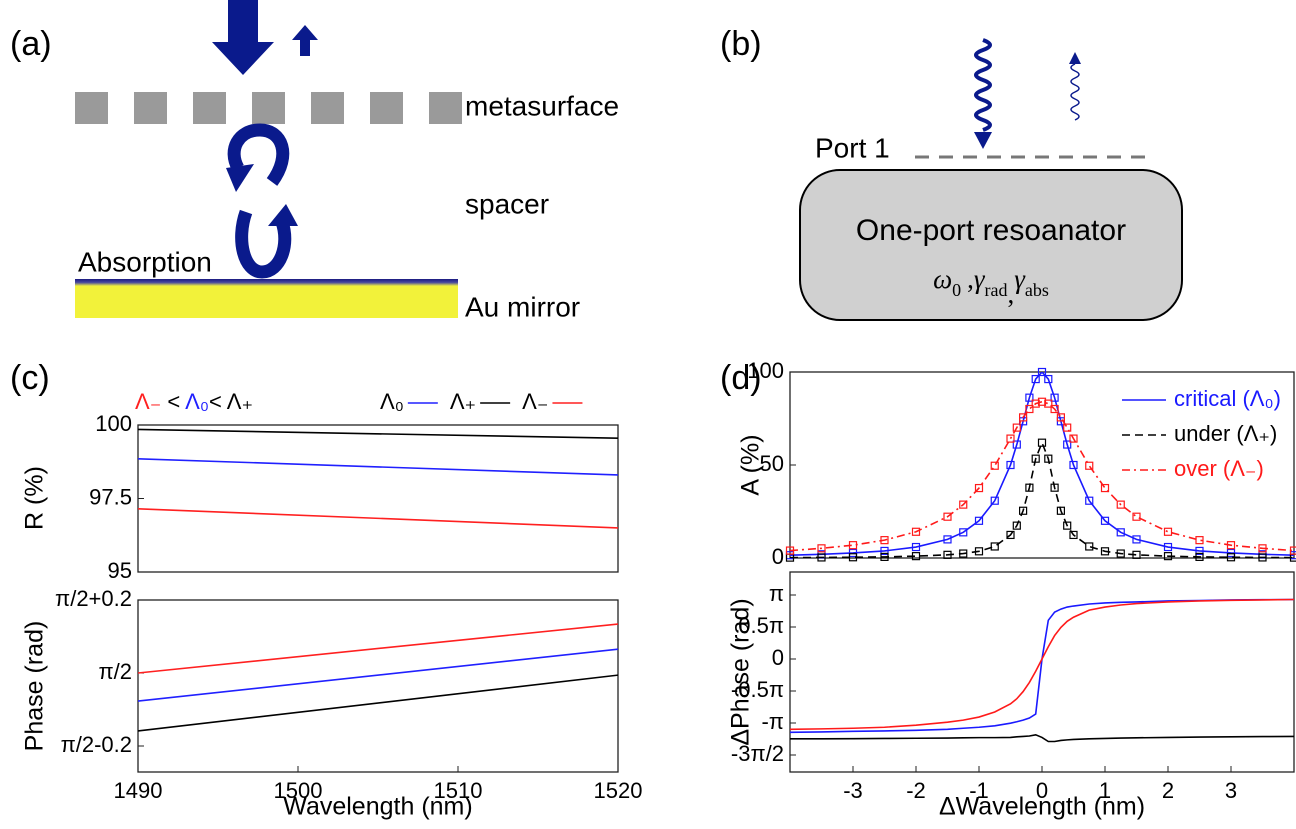 The width and height of the screenshot is (1296, 829). What do you see at coordinates (1042, 790) in the screenshot?
I see `x-tick-label: 0` at bounding box center [1042, 790].